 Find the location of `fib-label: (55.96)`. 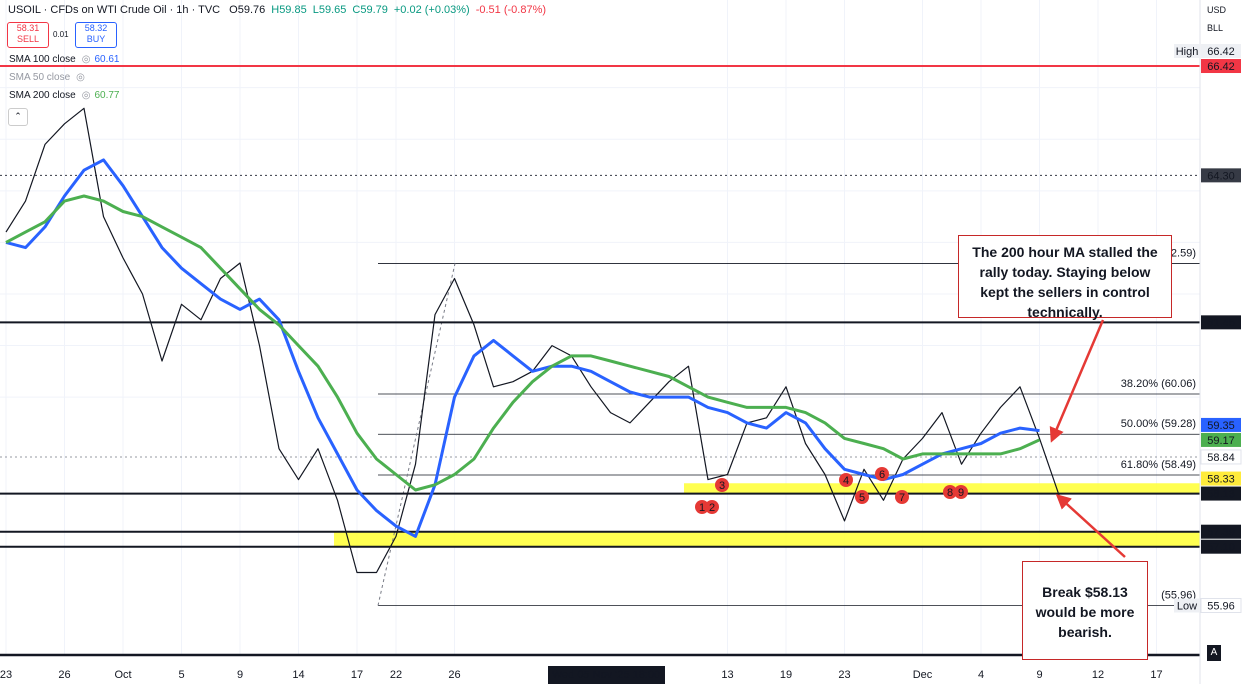

fib-label: (55.96) is located at coordinates (1178, 595).